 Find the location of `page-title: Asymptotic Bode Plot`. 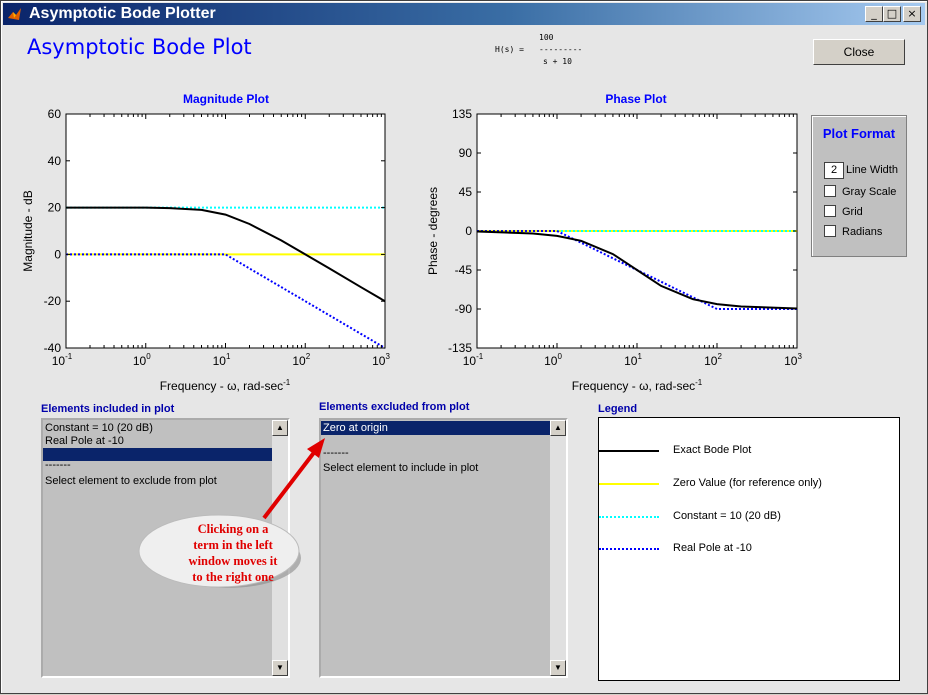

page-title: Asymptotic Bode Plot is located at coordinates (139, 47).